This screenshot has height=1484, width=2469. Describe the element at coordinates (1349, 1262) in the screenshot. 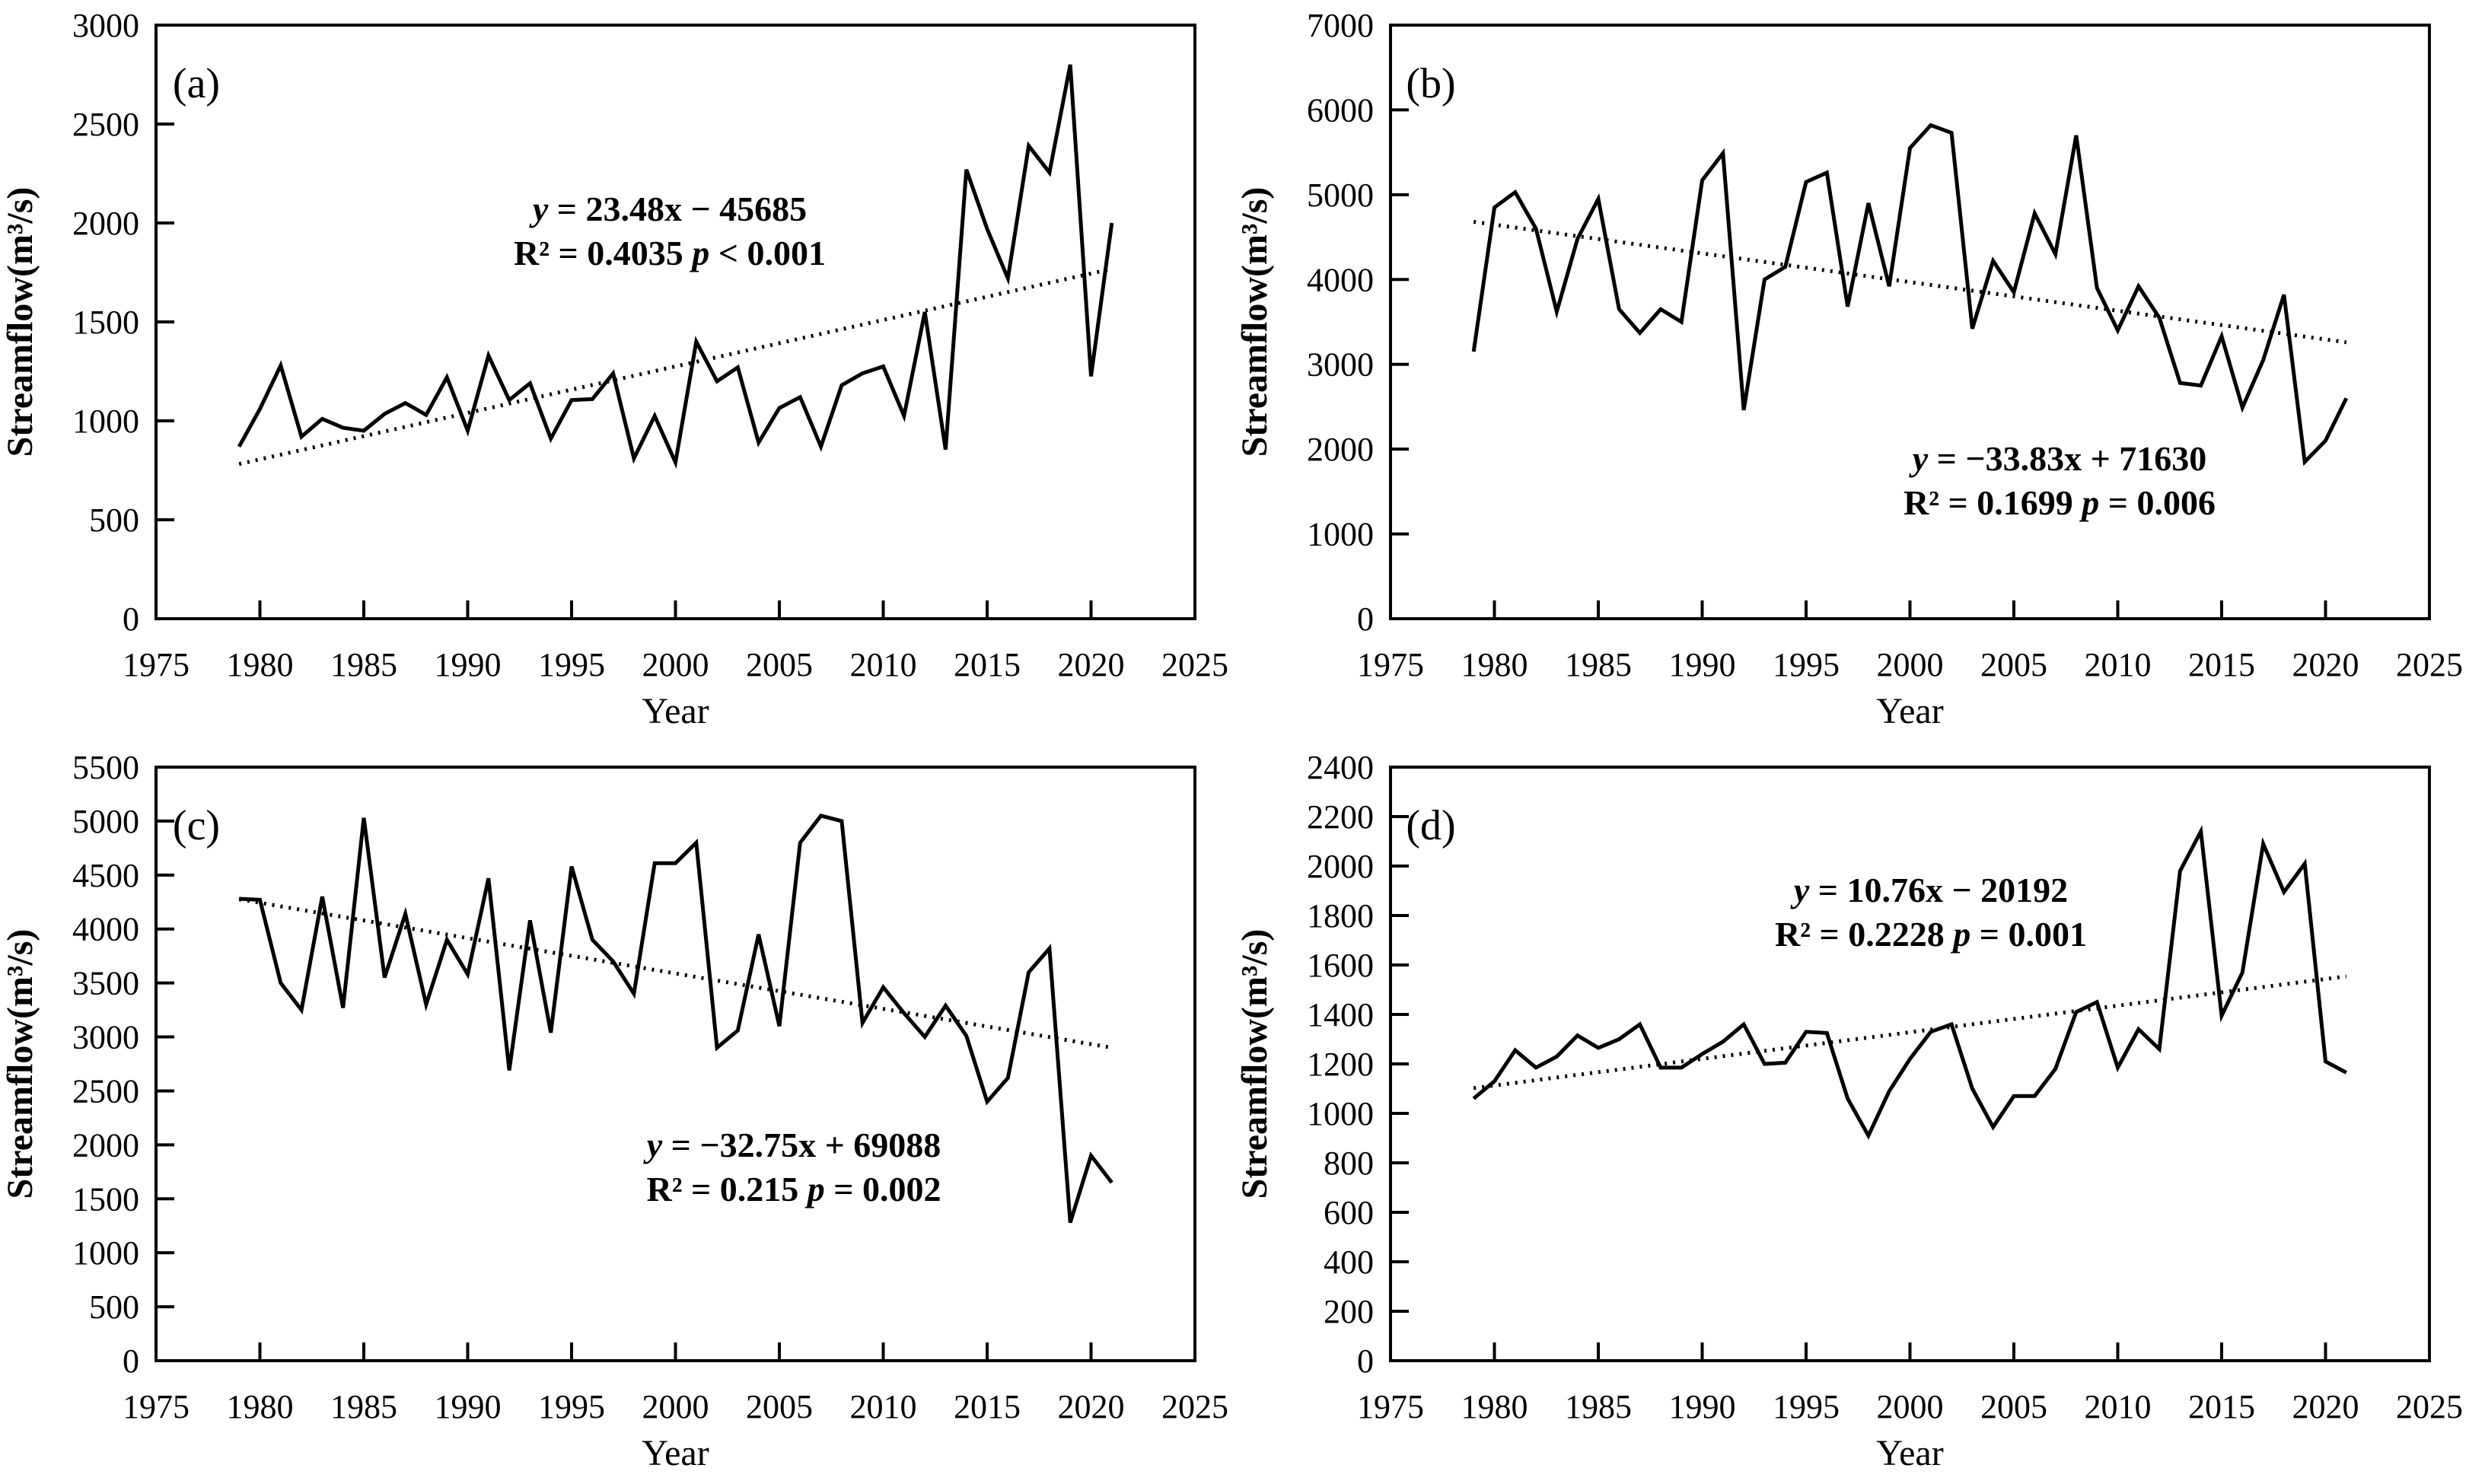

I see `y-axis-tick-label: 400` at that location.